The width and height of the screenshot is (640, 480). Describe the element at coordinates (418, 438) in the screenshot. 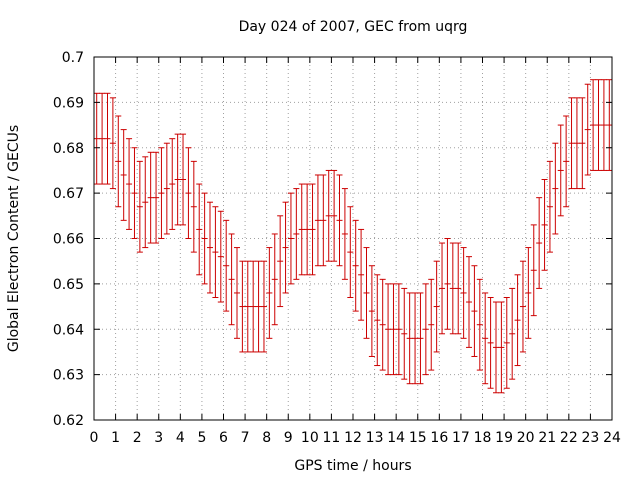

I see `x-tick-label: 15` at that location.